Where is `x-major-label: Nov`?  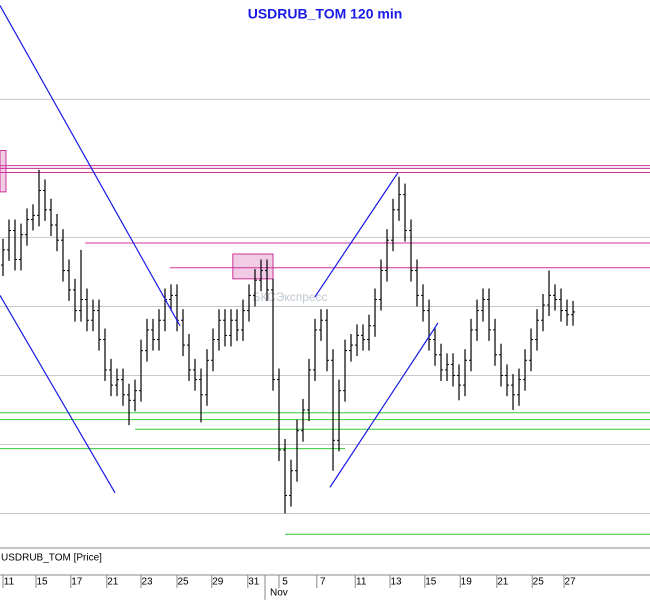
x-major-label: Nov is located at coordinates (279, 593).